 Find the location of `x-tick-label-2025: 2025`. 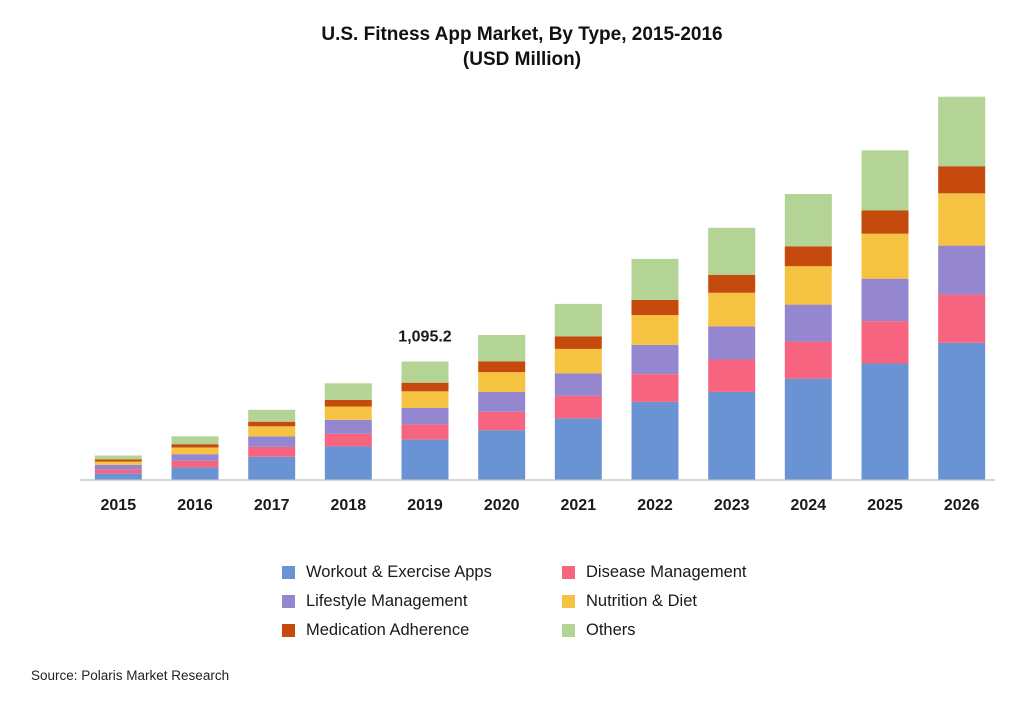

x-tick-label-2025: 2025 is located at coordinates (885, 505).